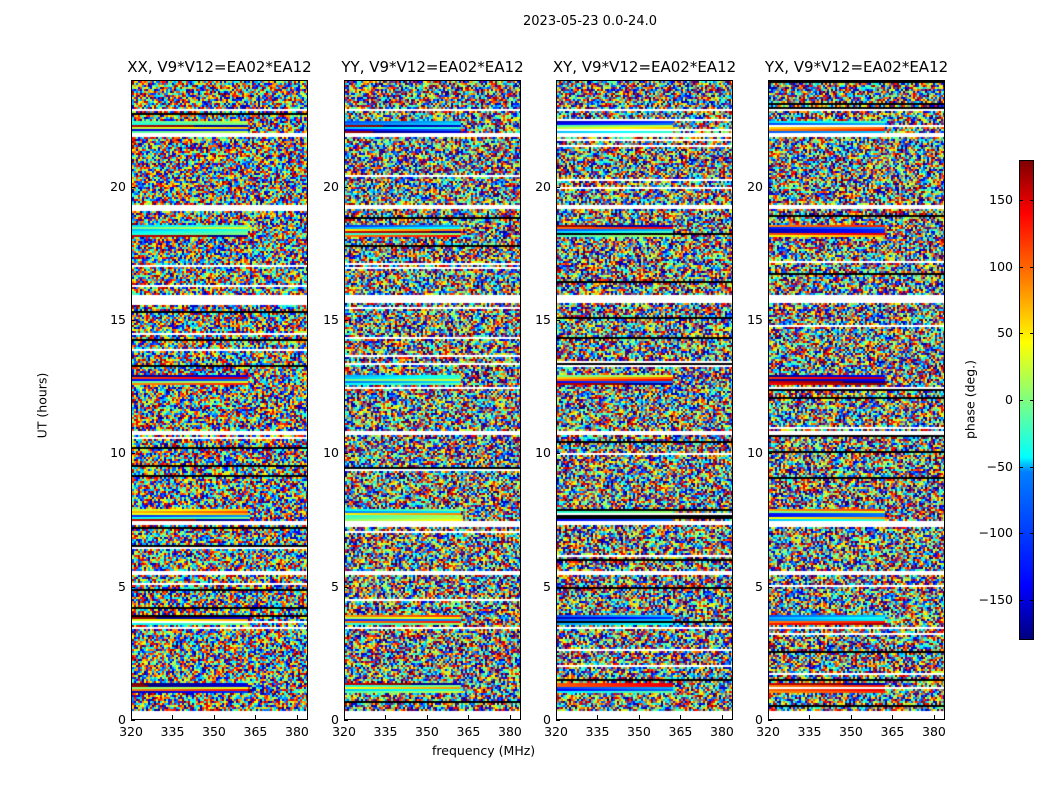 The width and height of the screenshot is (1050, 800). I want to click on figure-title: 2023-05-23 0.0-24.0, so click(590, 21).